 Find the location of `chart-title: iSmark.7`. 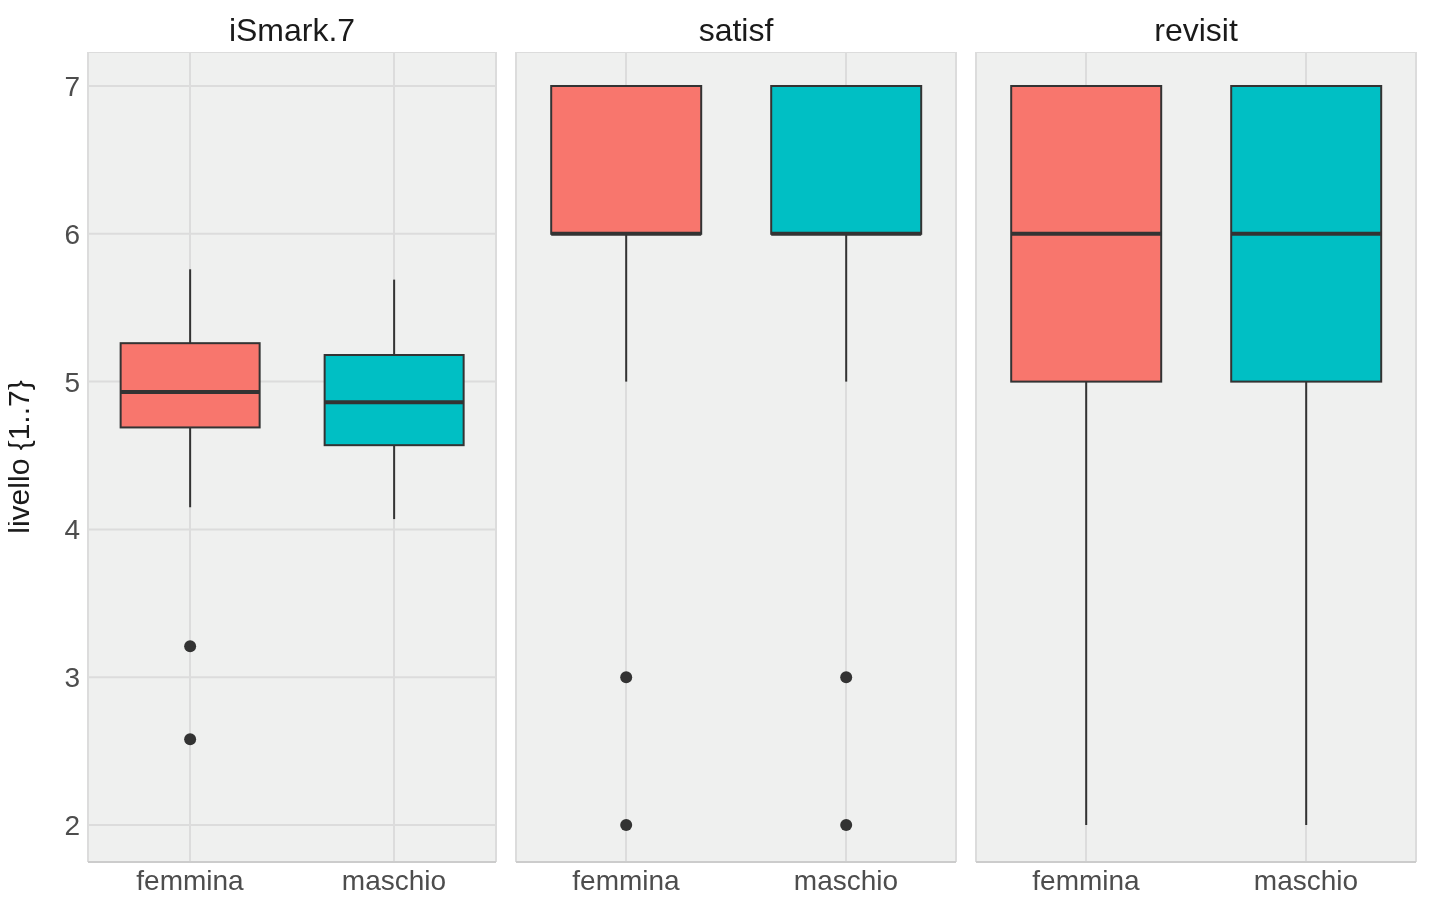

chart-title: iSmark.7 is located at coordinates (292, 30).